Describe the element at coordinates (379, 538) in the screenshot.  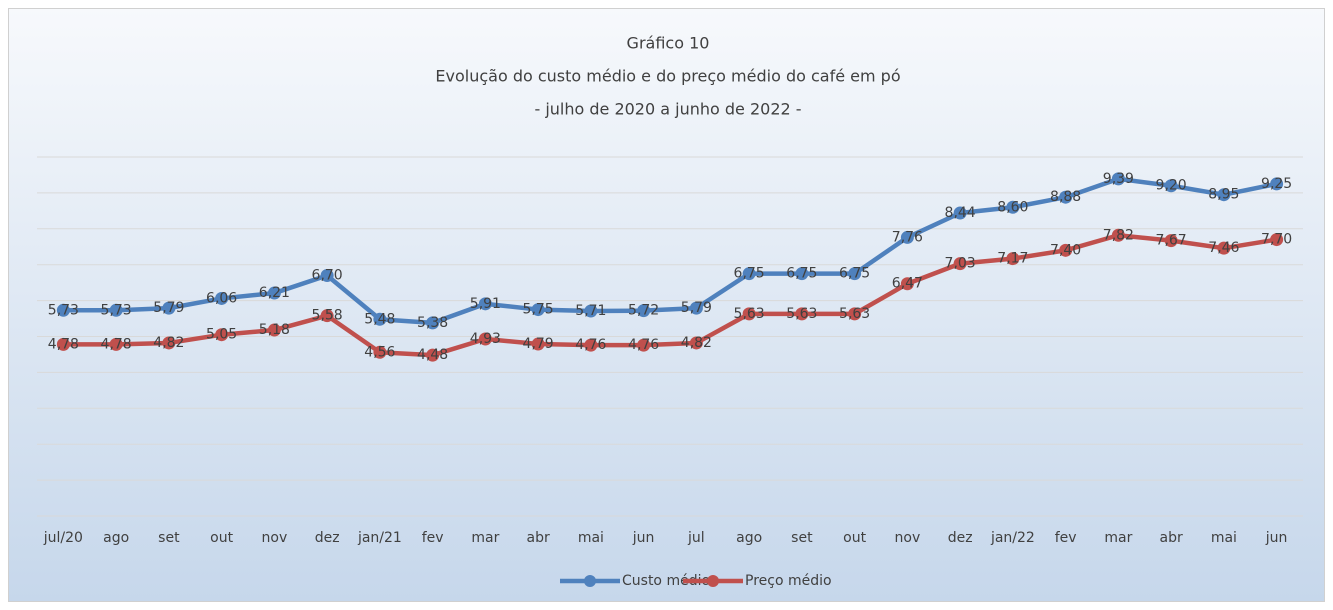
I see `x-tick-label: jan/21` at that location.